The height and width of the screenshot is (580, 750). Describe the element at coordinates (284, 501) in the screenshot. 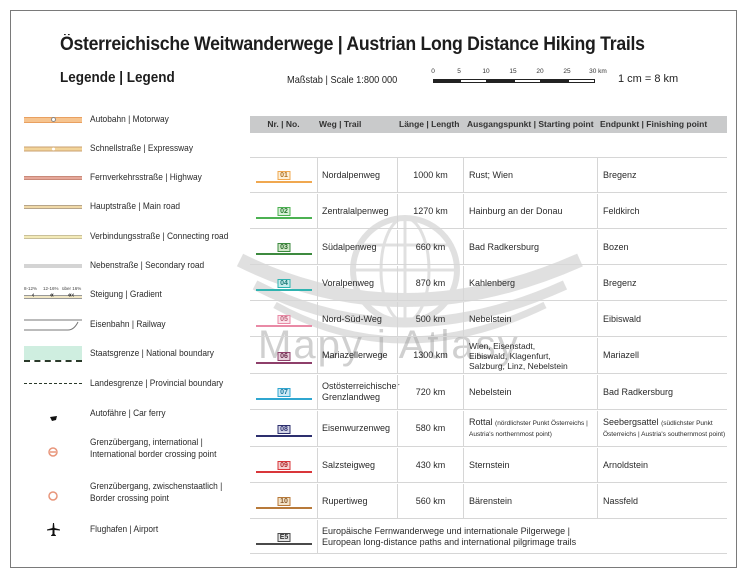

I see `trail-10-icon: 10` at that location.